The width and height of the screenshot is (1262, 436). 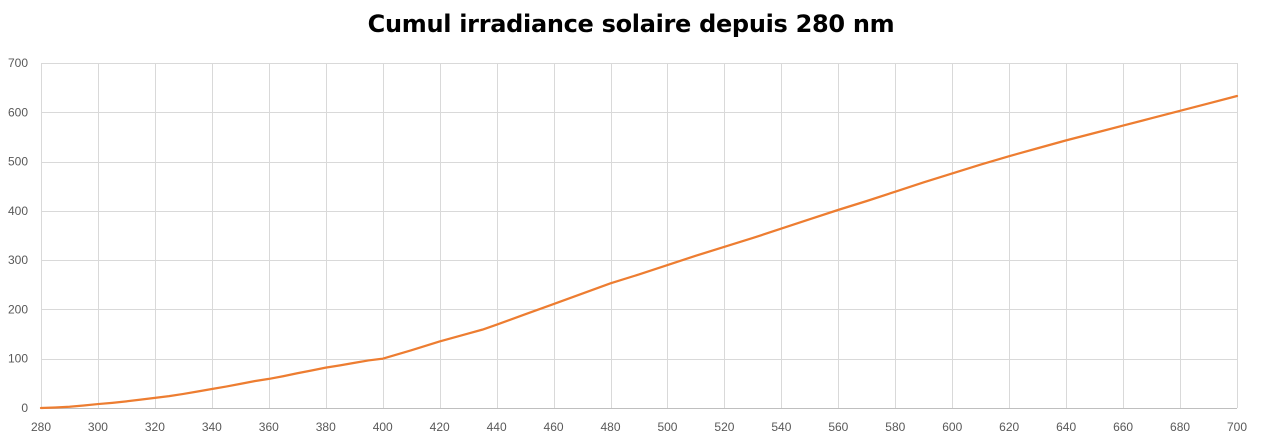 What do you see at coordinates (1237, 427) in the screenshot?
I see `x-tick-label: 700` at bounding box center [1237, 427].